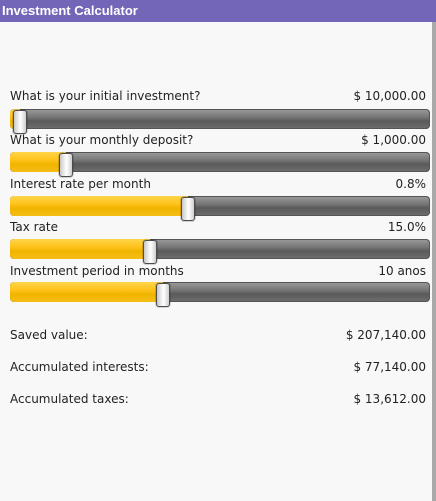 Image resolution: width=436 pixels, height=501 pixels. I want to click on interest-rate-label: Interest rate per month, so click(80, 184).